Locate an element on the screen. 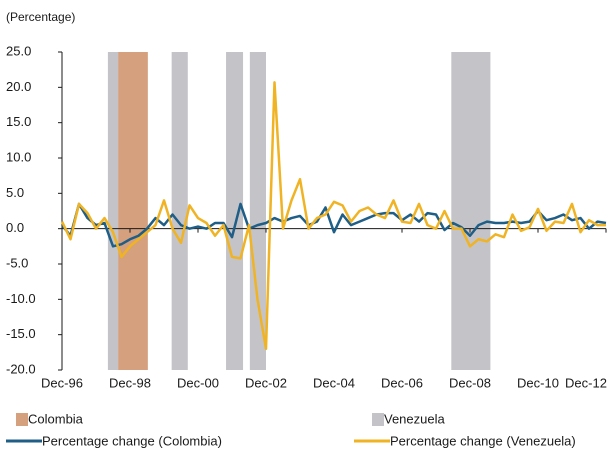  y-tick-label: 25.0 is located at coordinates (18, 50).